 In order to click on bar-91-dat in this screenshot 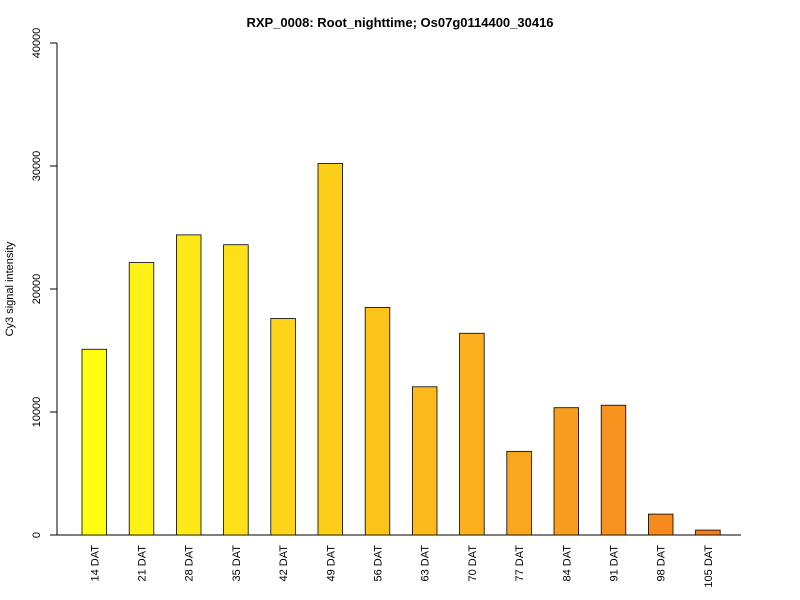, I will do `click(613, 470)`.